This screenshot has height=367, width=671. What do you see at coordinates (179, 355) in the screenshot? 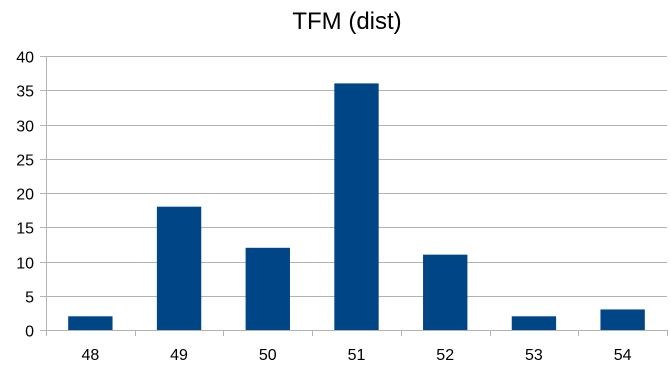
I see `x-tick-label: 49` at bounding box center [179, 355].